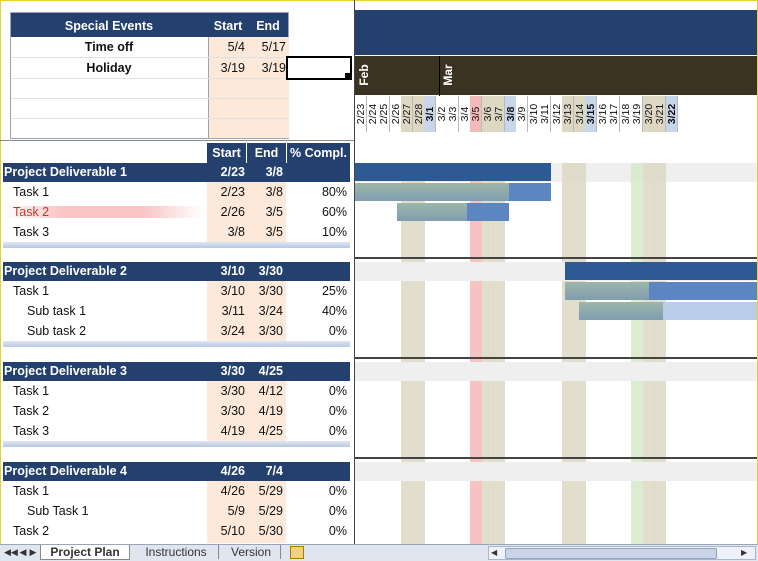 The height and width of the screenshot is (561, 758). What do you see at coordinates (176, 371) in the screenshot?
I see `deliverable-header: Project Deliverable 3 3/30 4/25` at bounding box center [176, 371].